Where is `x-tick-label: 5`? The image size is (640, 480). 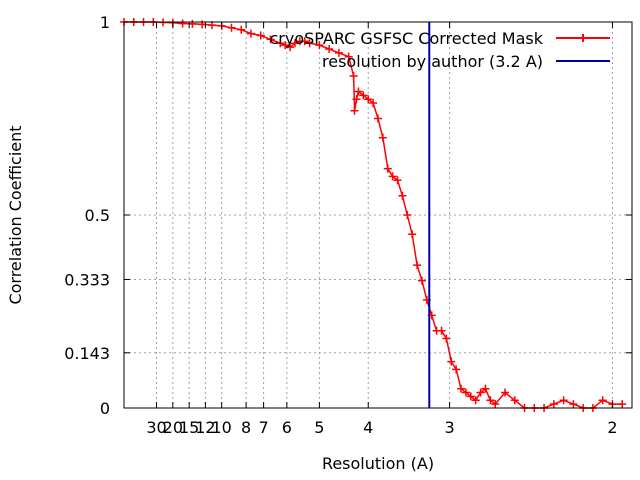
x-tick-label: 5 is located at coordinates (319, 427).